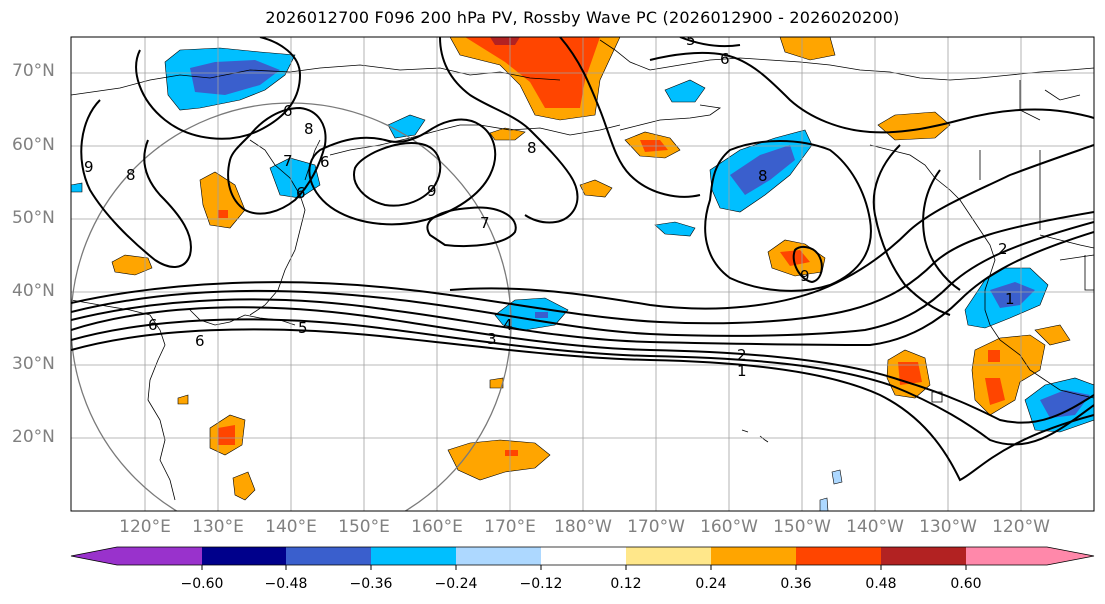 The image size is (1105, 604). What do you see at coordinates (508, 325) in the screenshot?
I see `contour-label: 4` at bounding box center [508, 325].